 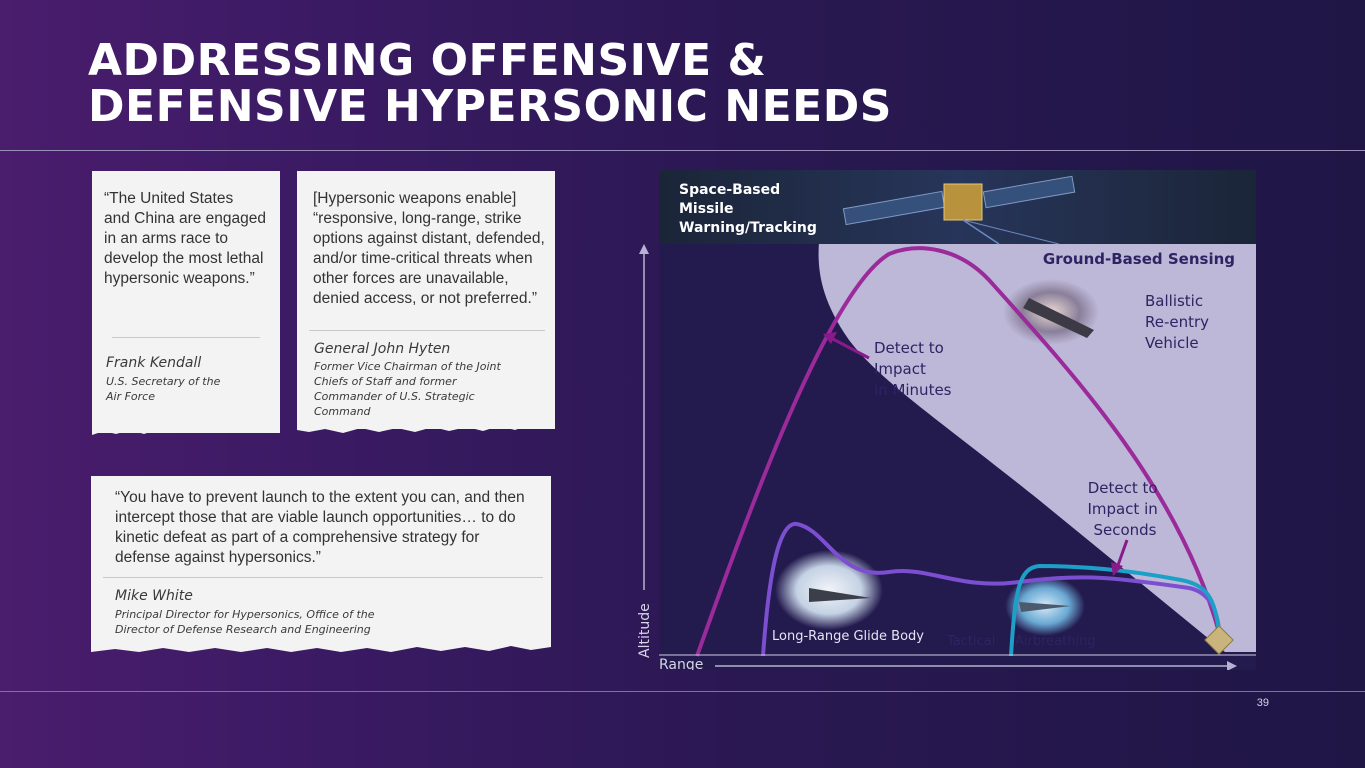 I want to click on detect-minutes-arrow, so click(x=850, y=348).